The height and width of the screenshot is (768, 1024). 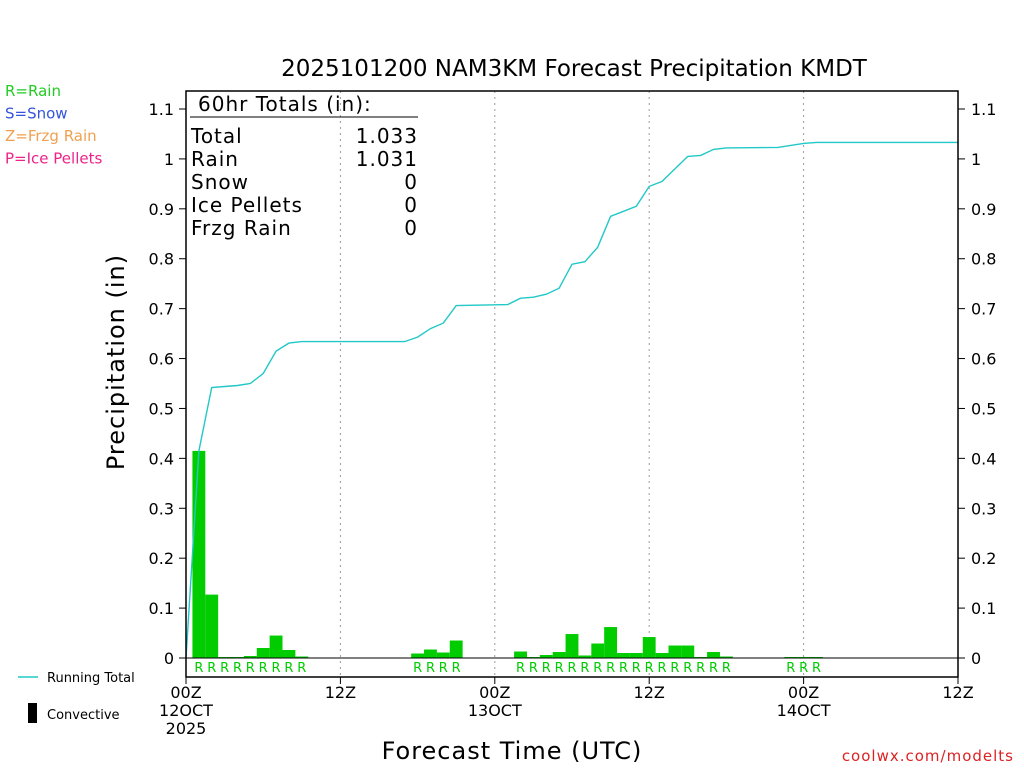 What do you see at coordinates (649, 668) in the screenshot?
I see `precip-type-label-23: R` at bounding box center [649, 668].